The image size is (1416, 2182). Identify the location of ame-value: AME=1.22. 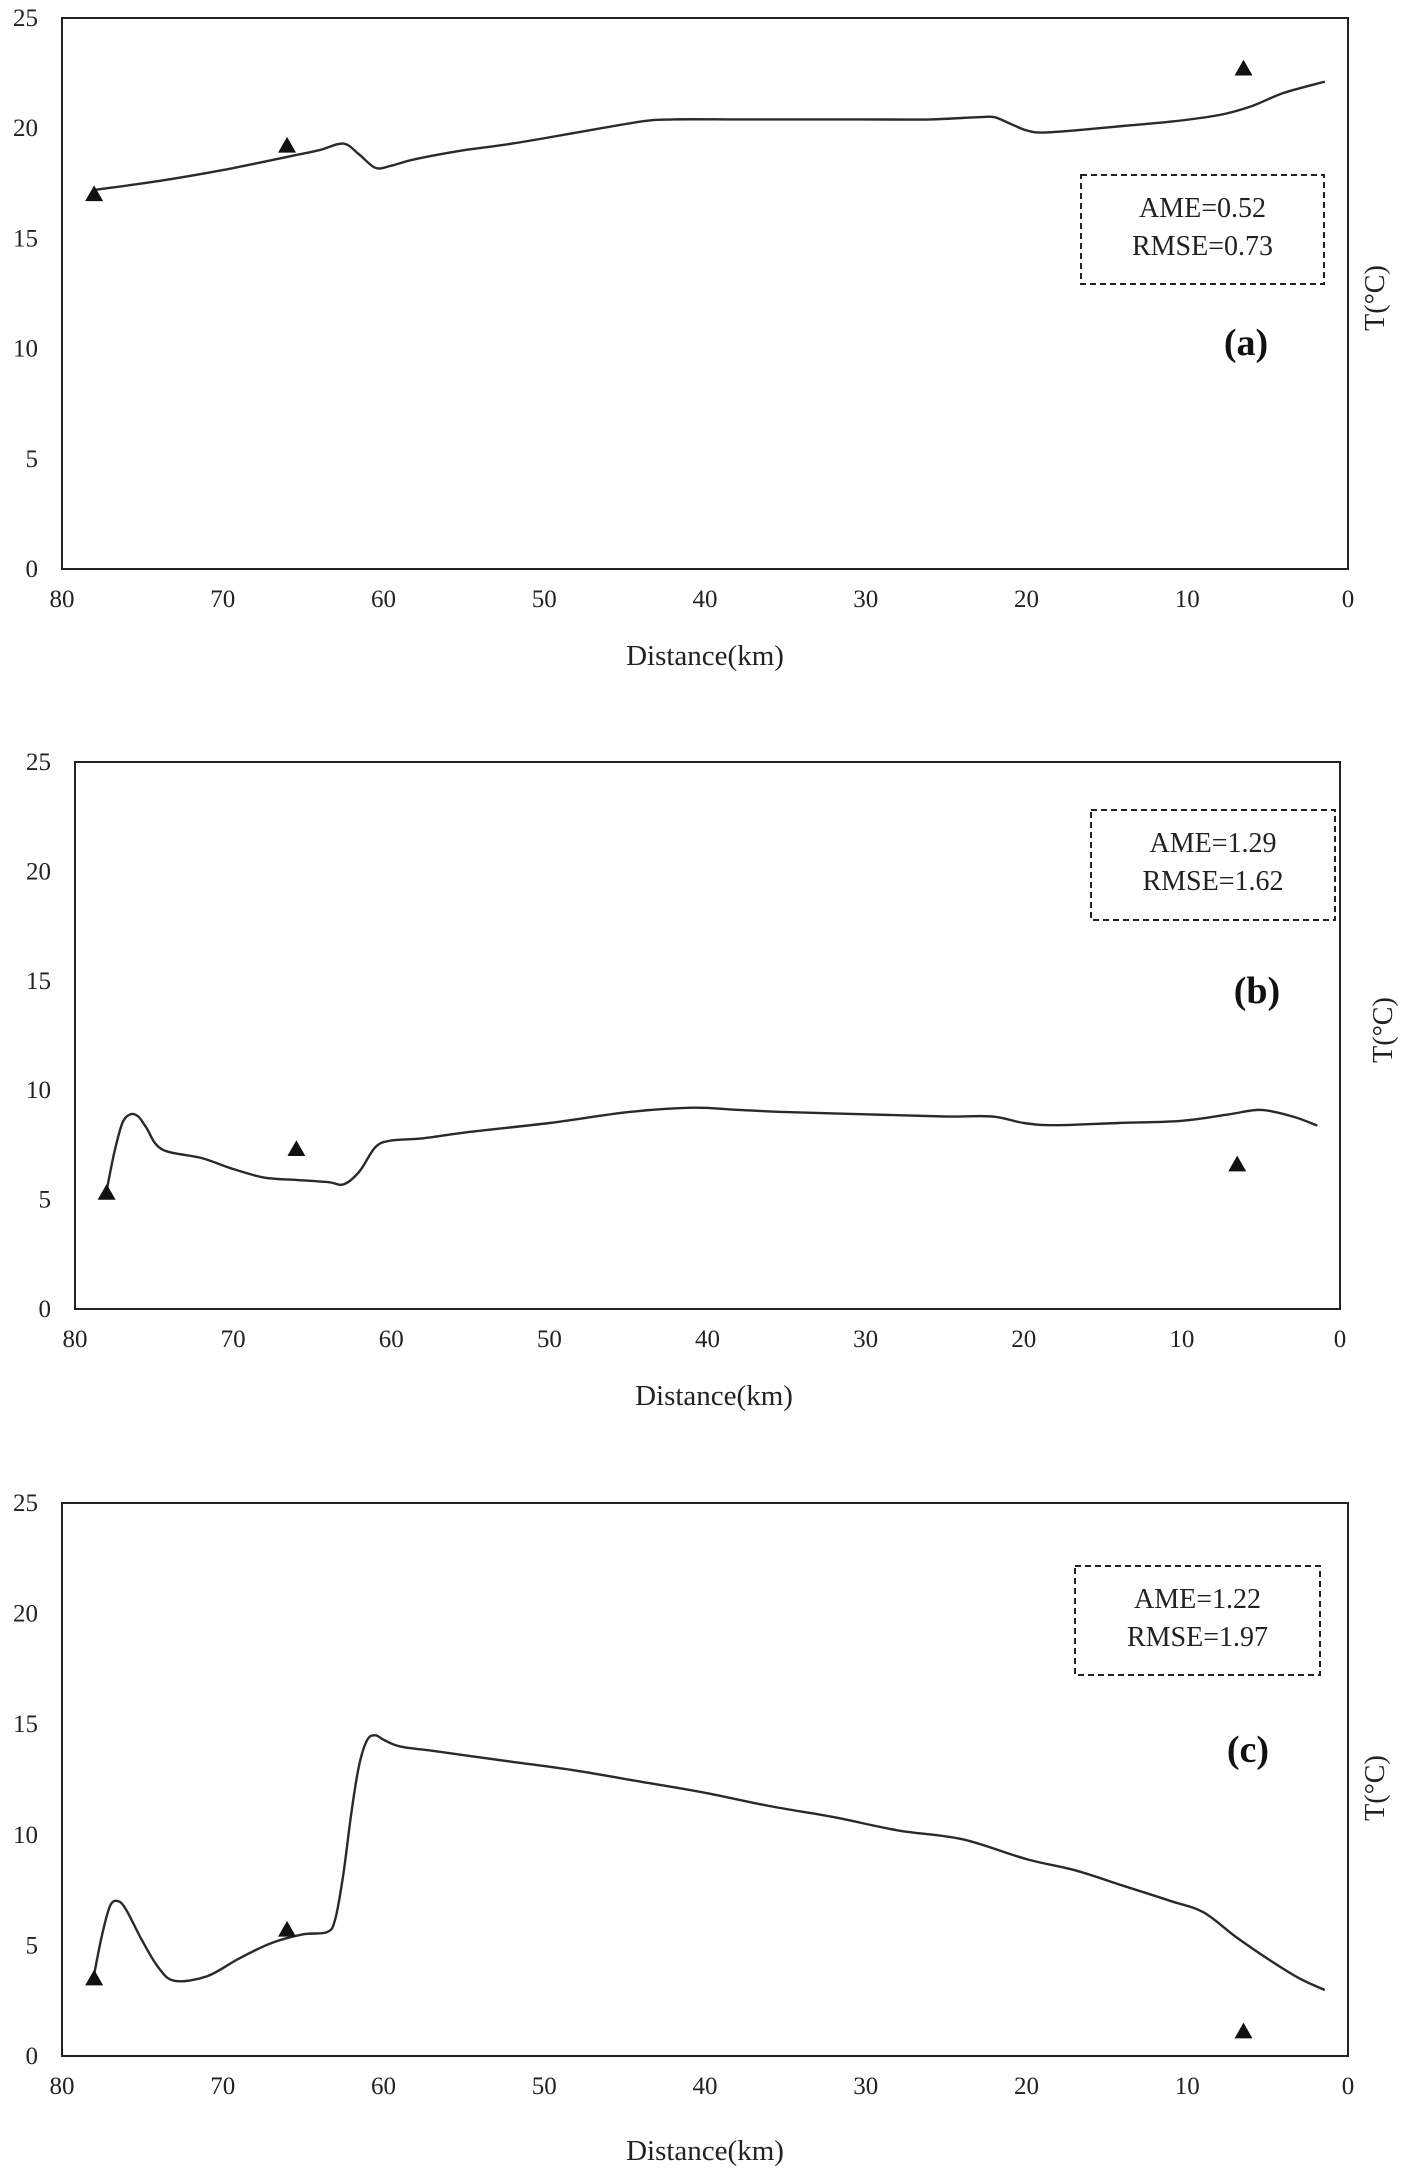
(1197, 1599).